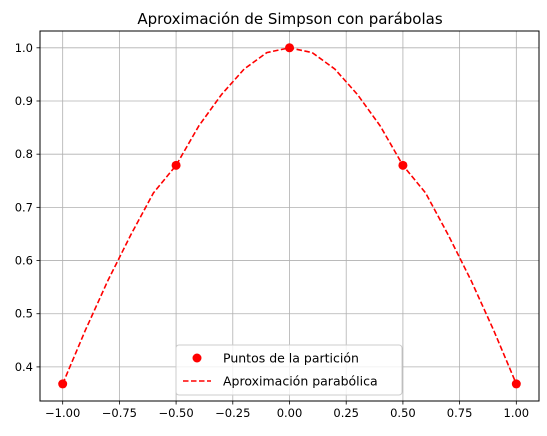 The width and height of the screenshot is (547, 436). What do you see at coordinates (24, 261) in the screenshot?
I see `y-tick-label: 0.6` at bounding box center [24, 261].